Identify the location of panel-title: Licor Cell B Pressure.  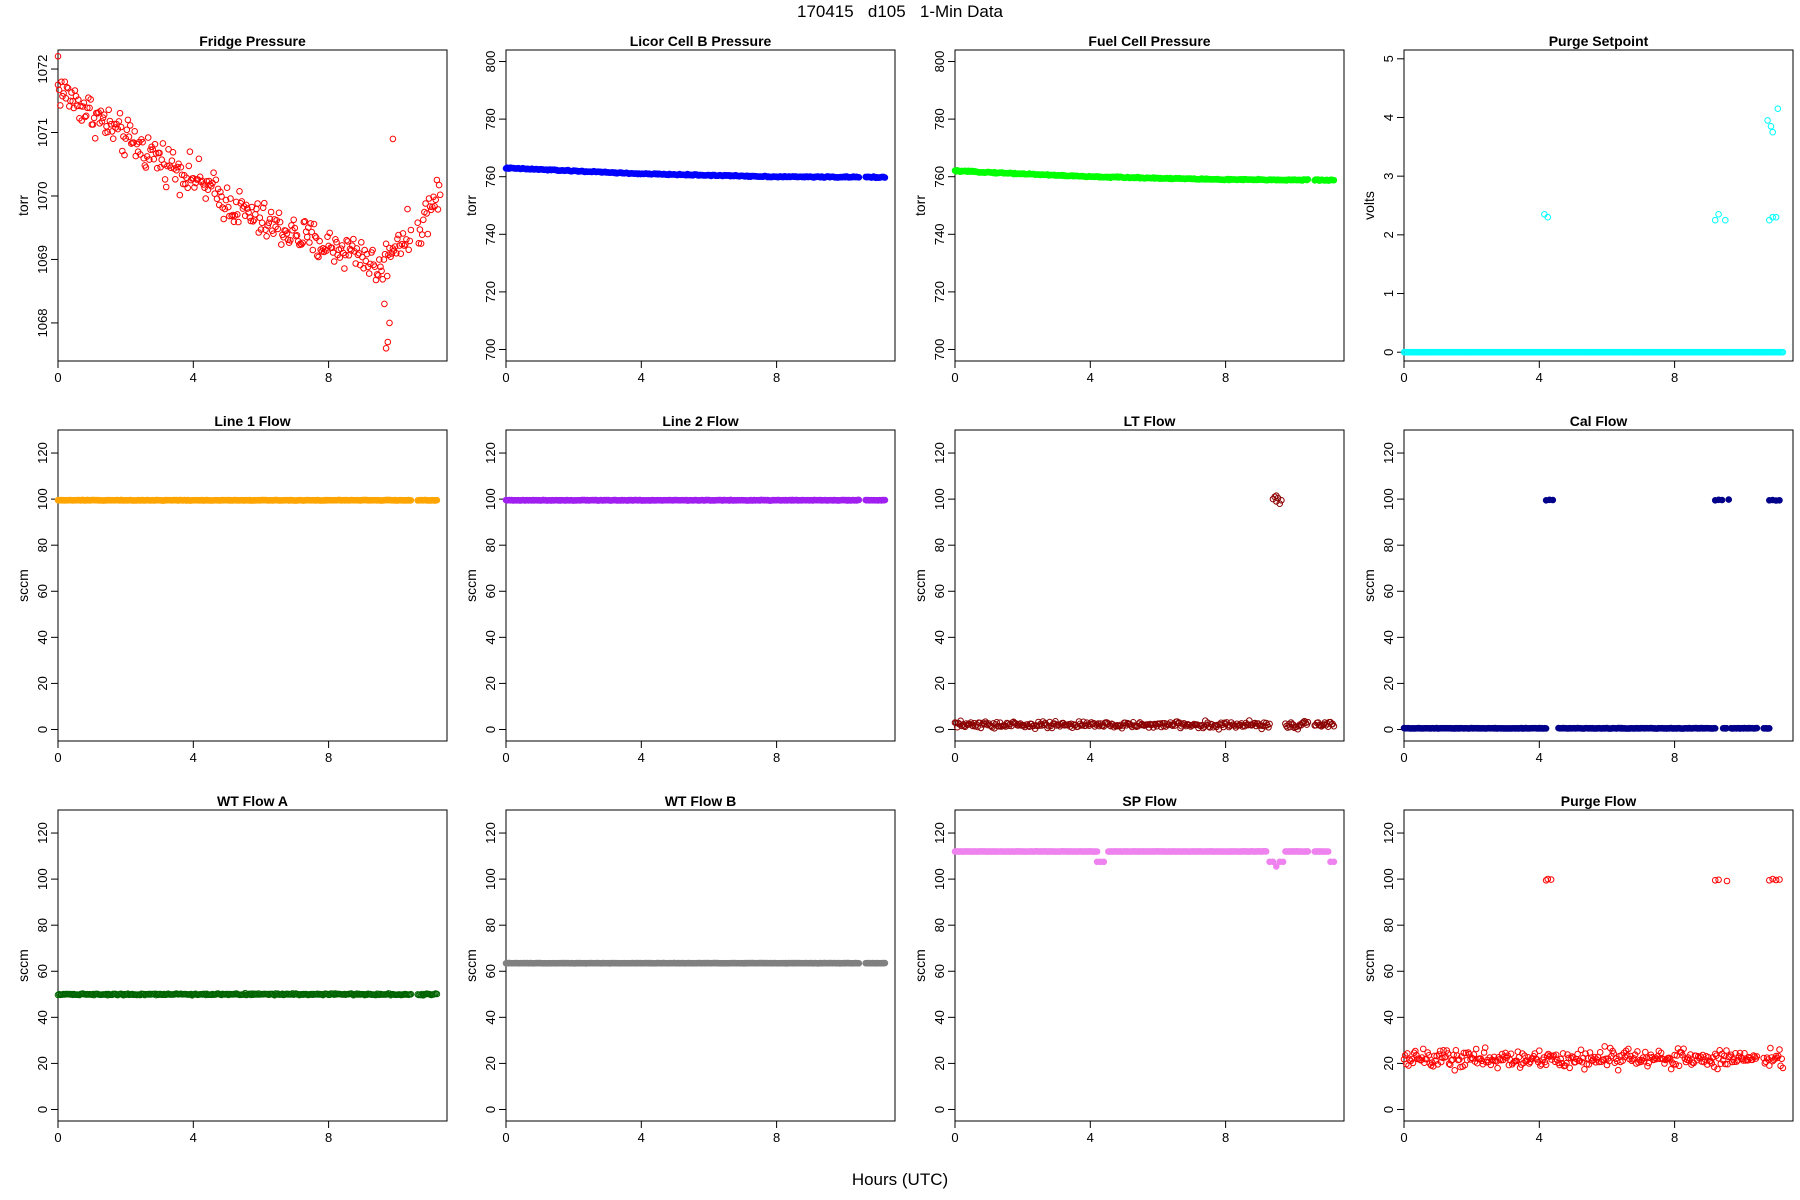
(701, 41).